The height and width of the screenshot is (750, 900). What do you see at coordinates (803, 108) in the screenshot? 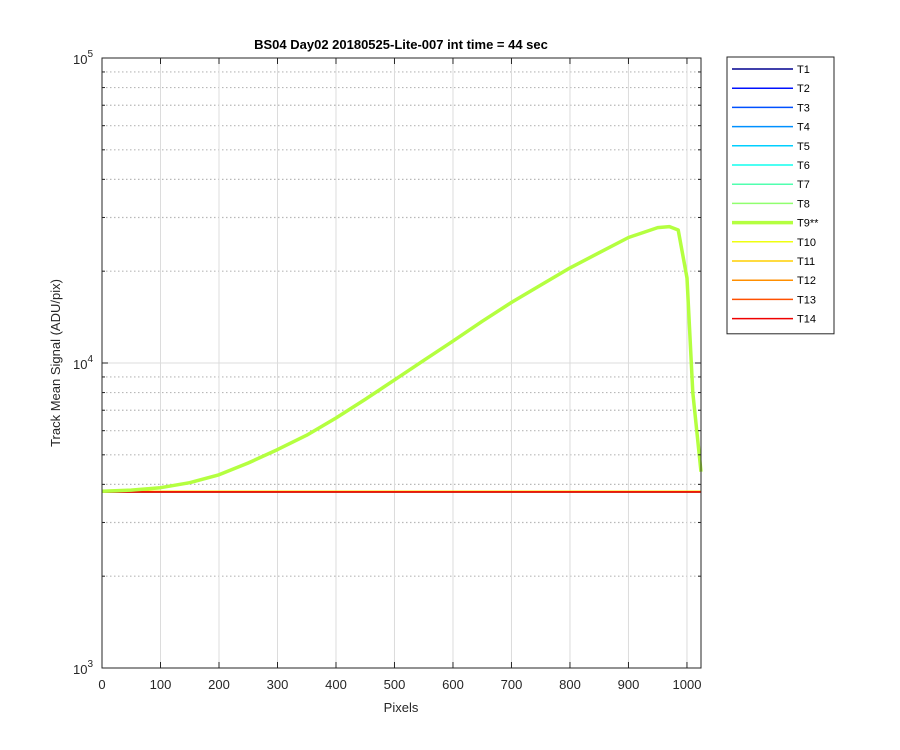
I see `legend-label-t3: T3` at bounding box center [803, 108].